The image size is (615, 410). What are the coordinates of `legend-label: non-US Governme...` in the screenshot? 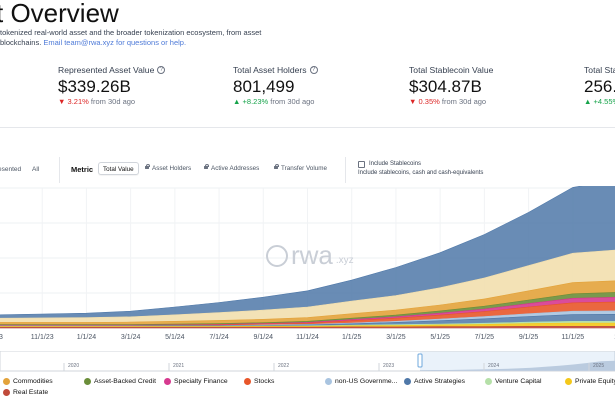 It's located at (366, 381).